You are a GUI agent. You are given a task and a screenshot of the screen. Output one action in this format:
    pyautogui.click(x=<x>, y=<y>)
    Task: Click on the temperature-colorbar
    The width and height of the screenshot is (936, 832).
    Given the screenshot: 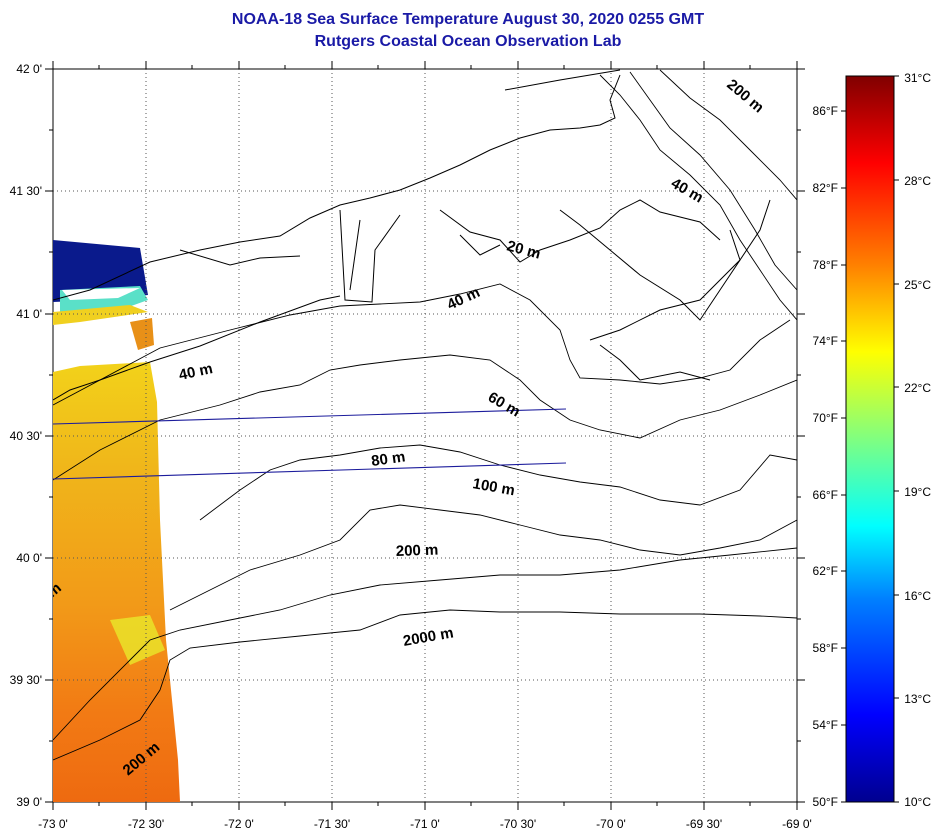 What is the action you would take?
    pyautogui.click(x=870, y=439)
    